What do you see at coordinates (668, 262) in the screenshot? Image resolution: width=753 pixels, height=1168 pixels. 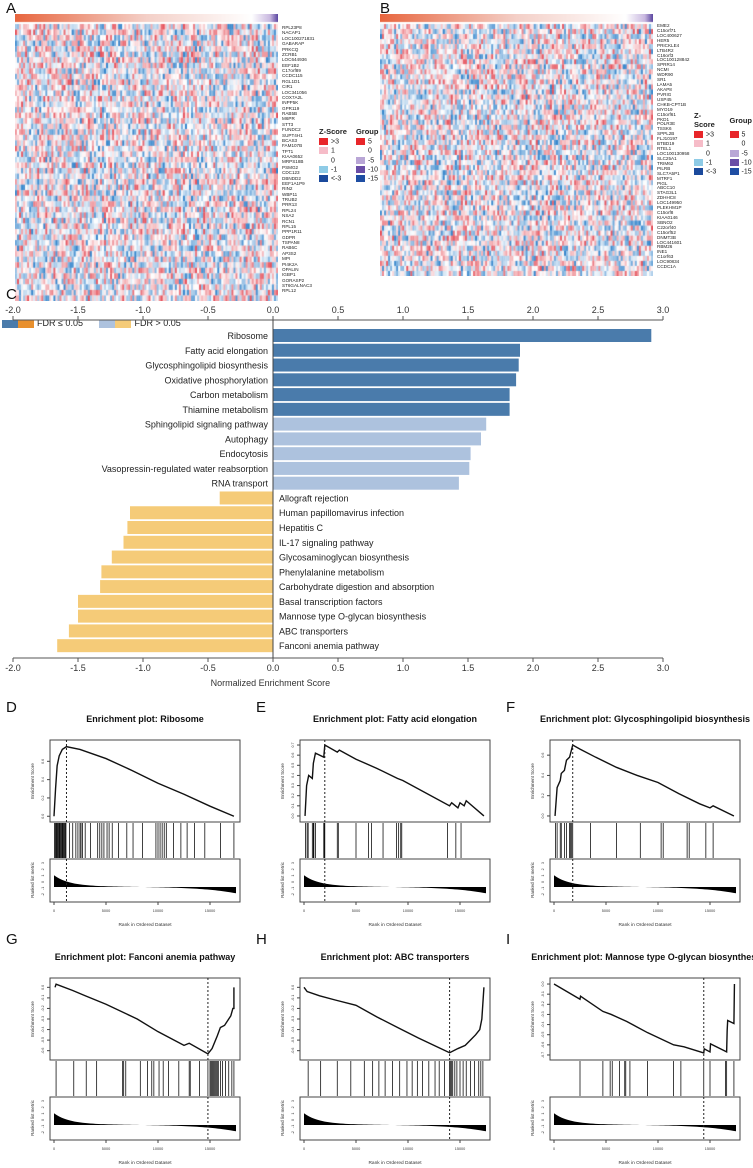 I see `gene-label: LOC90834` at bounding box center [668, 262].